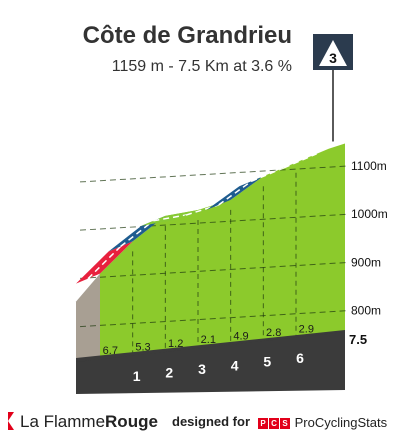 Image resolution: width=405 pixels, height=439 pixels. What do you see at coordinates (341, 422) in the screenshot?
I see `pcs-name: ProCyclingStats` at bounding box center [341, 422].